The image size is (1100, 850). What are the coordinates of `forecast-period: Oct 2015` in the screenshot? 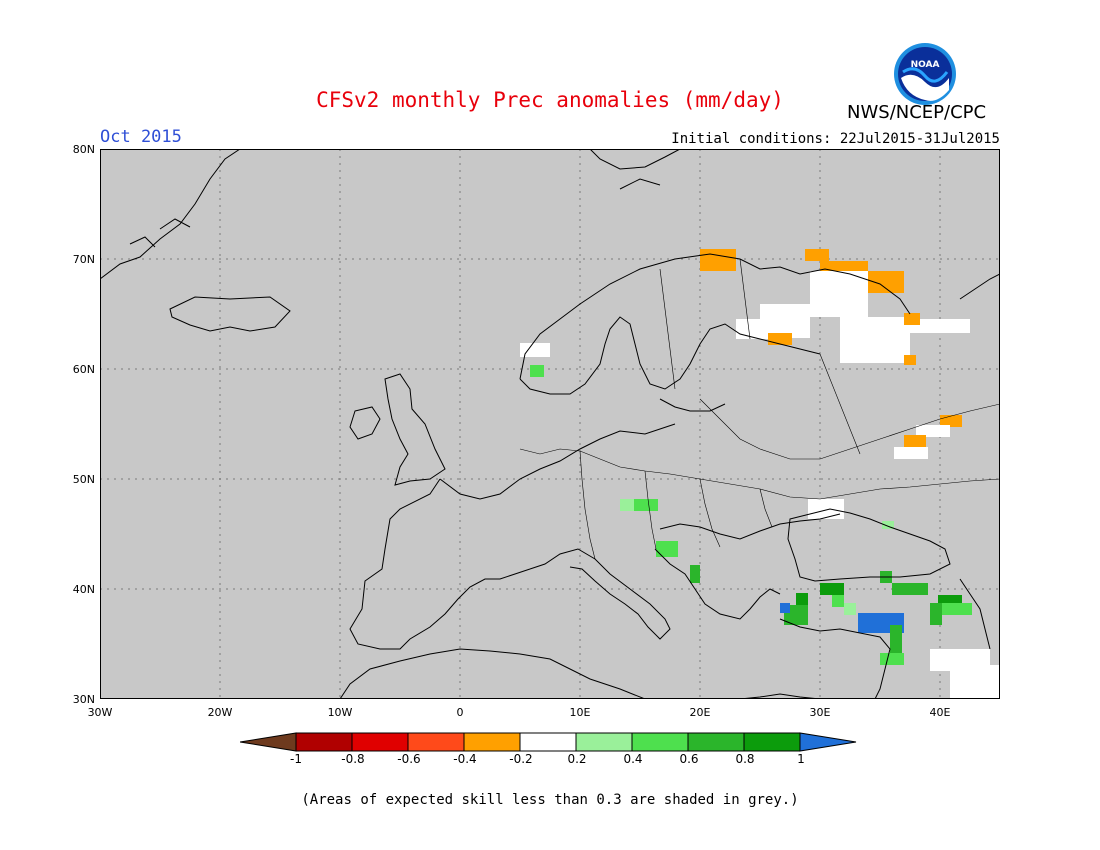 It's located at (141, 137).